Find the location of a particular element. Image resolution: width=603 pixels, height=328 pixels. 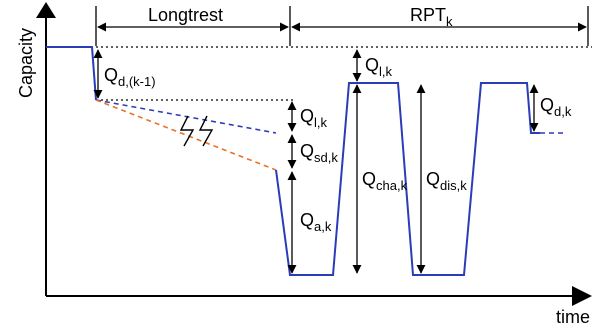

q-cha-label: Qcha,k is located at coordinates (385, 181).